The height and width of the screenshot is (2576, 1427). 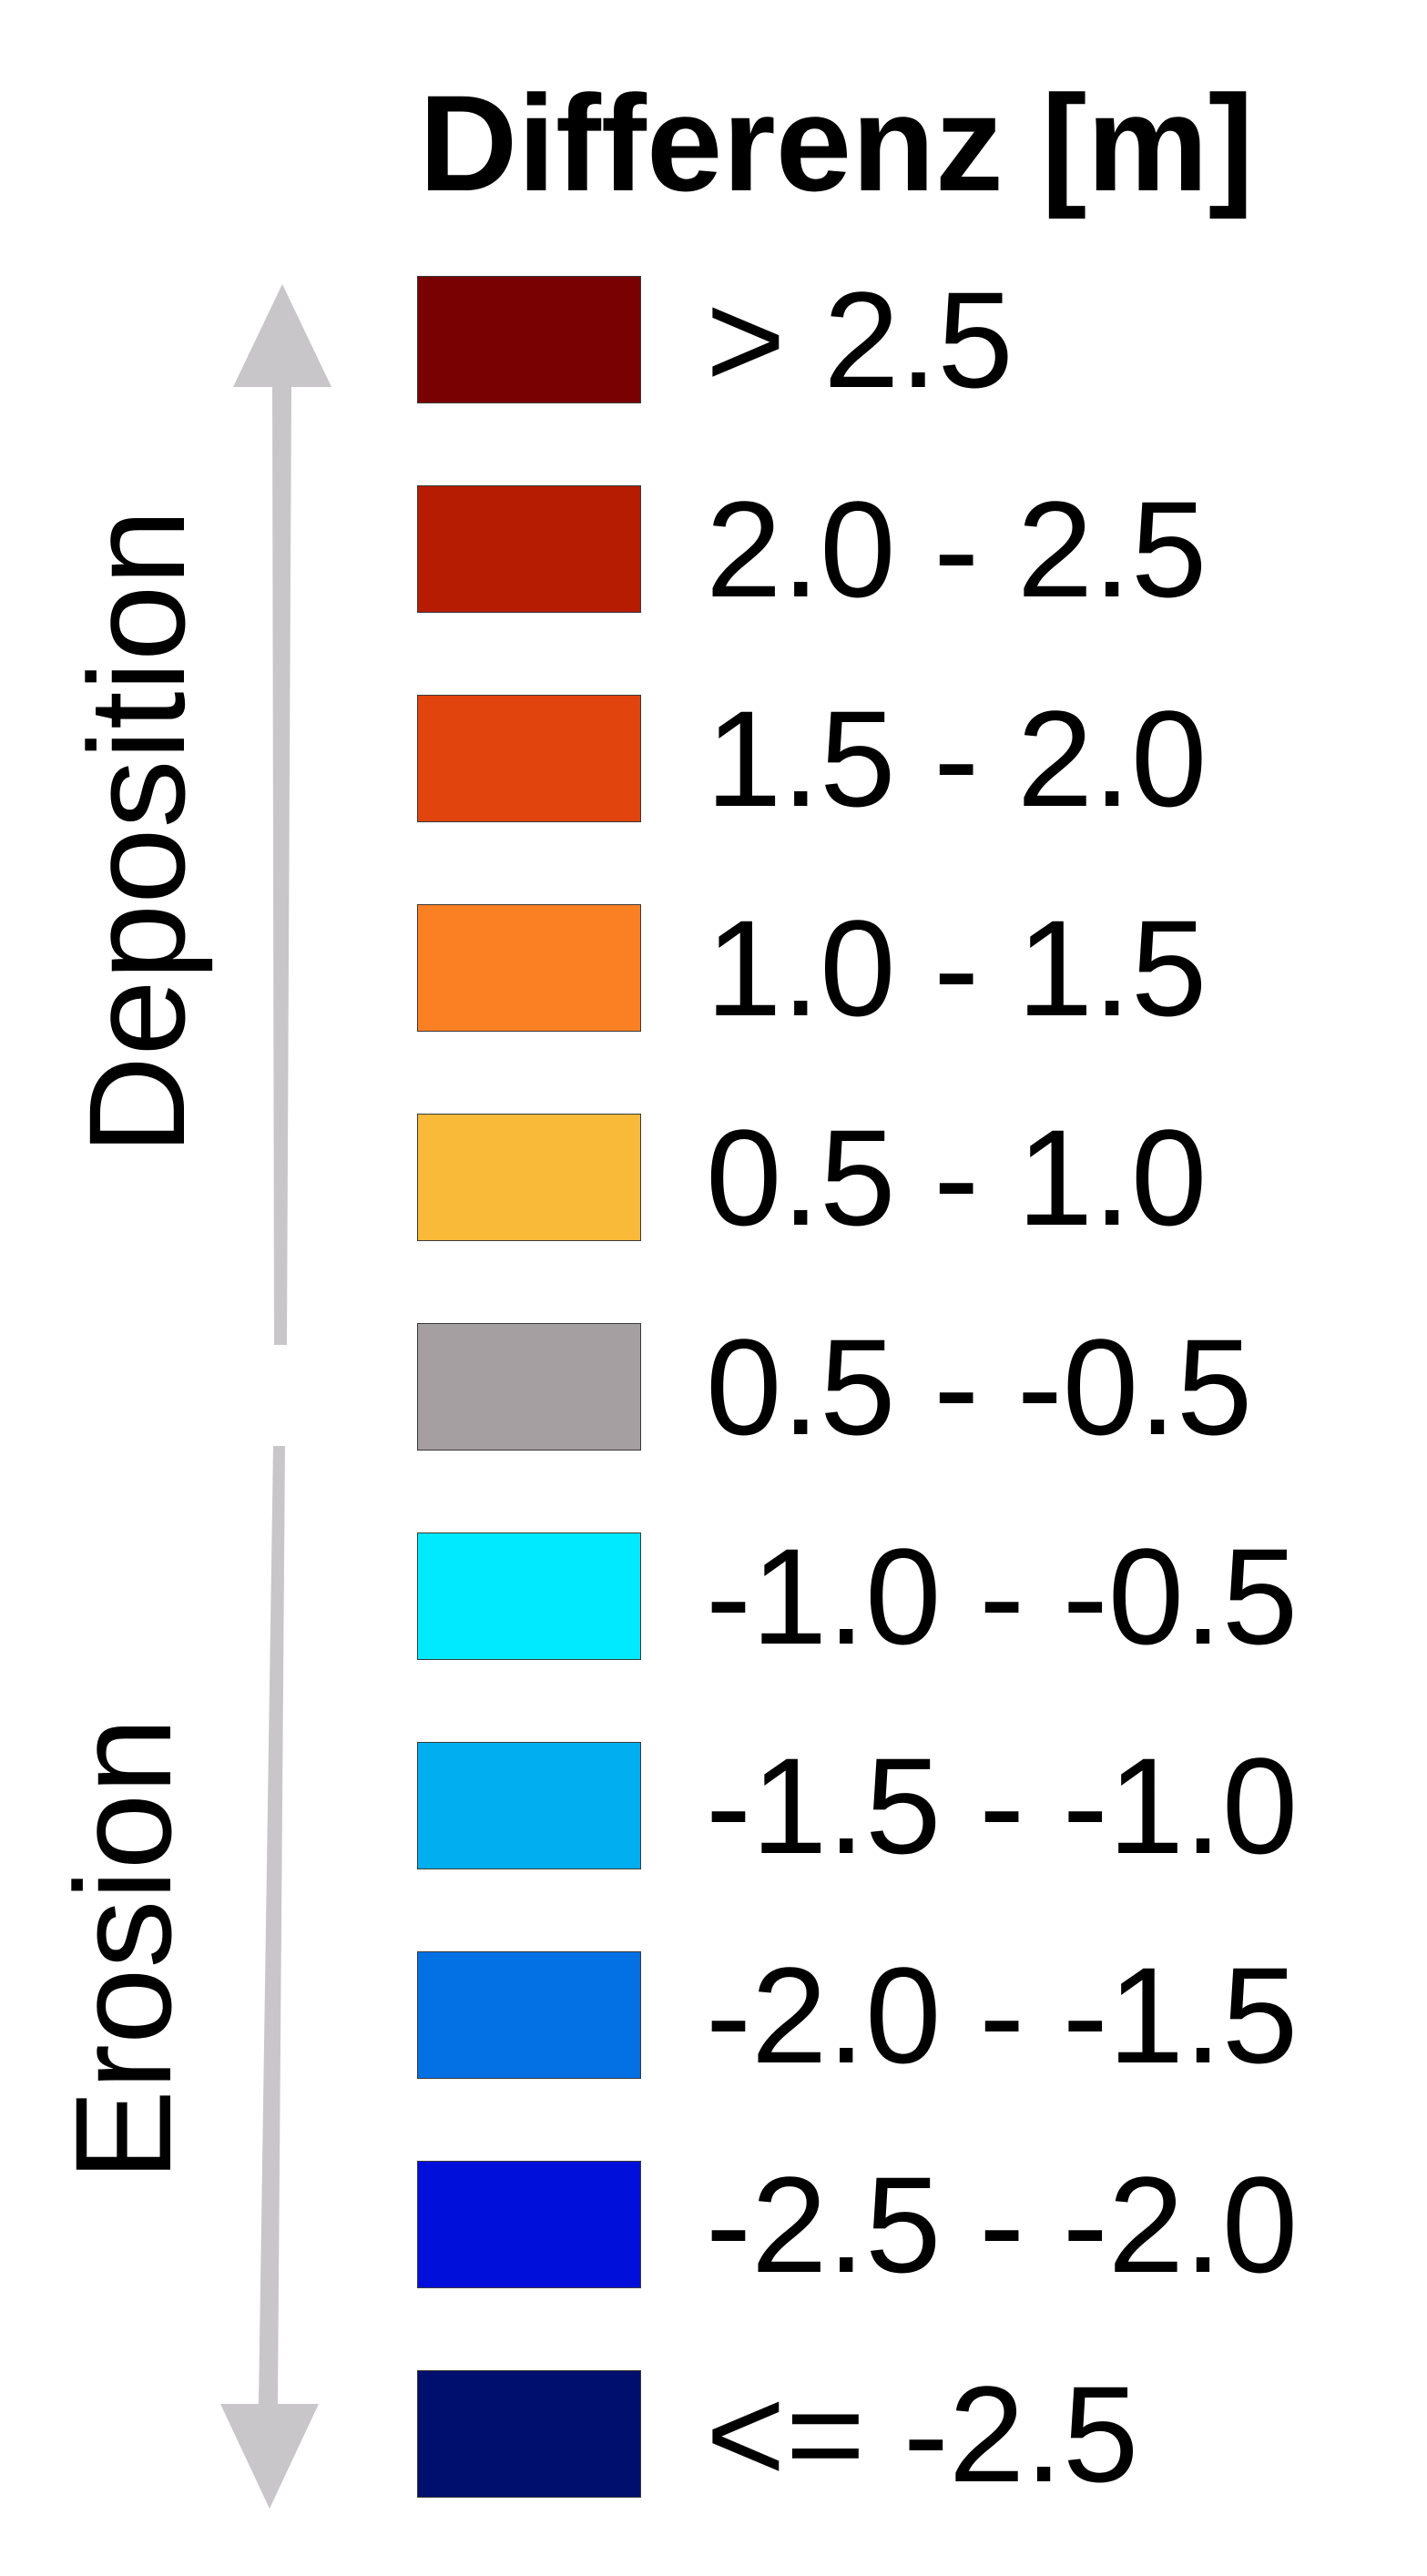 I want to click on legend-row: -2.5 - -2.0, so click(x=713, y=2224).